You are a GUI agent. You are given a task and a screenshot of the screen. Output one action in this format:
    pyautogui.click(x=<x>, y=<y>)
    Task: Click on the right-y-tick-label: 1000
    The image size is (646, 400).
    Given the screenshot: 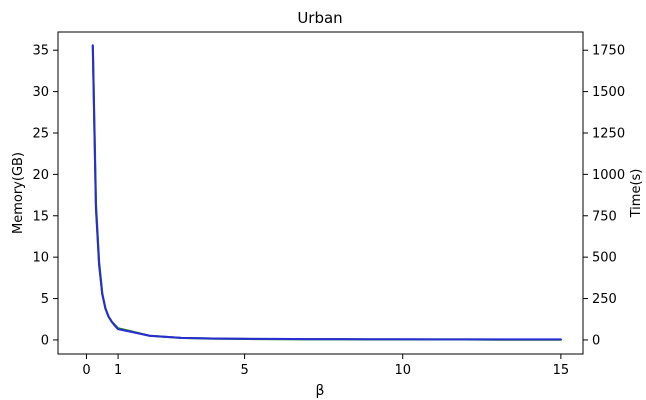 What is the action you would take?
    pyautogui.click(x=608, y=175)
    